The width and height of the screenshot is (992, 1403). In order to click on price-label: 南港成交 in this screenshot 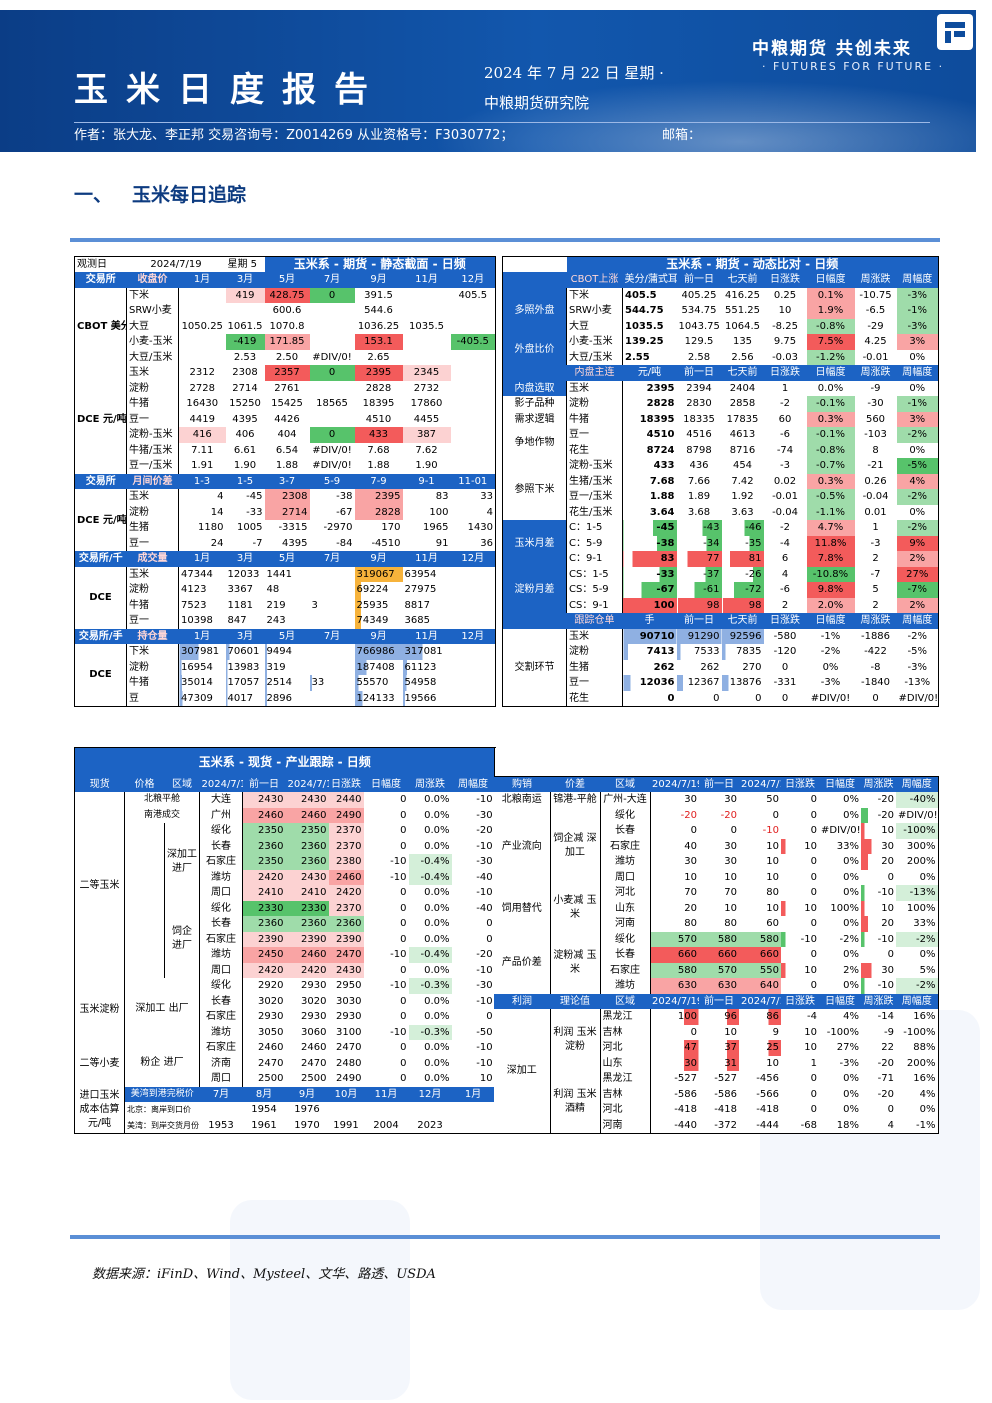, I will do `click(162, 815)`.